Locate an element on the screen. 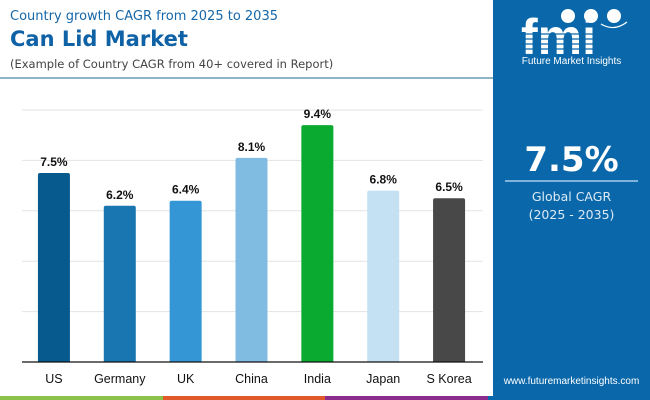 The width and height of the screenshot is (650, 400). value-label: 7.5% is located at coordinates (54, 162).